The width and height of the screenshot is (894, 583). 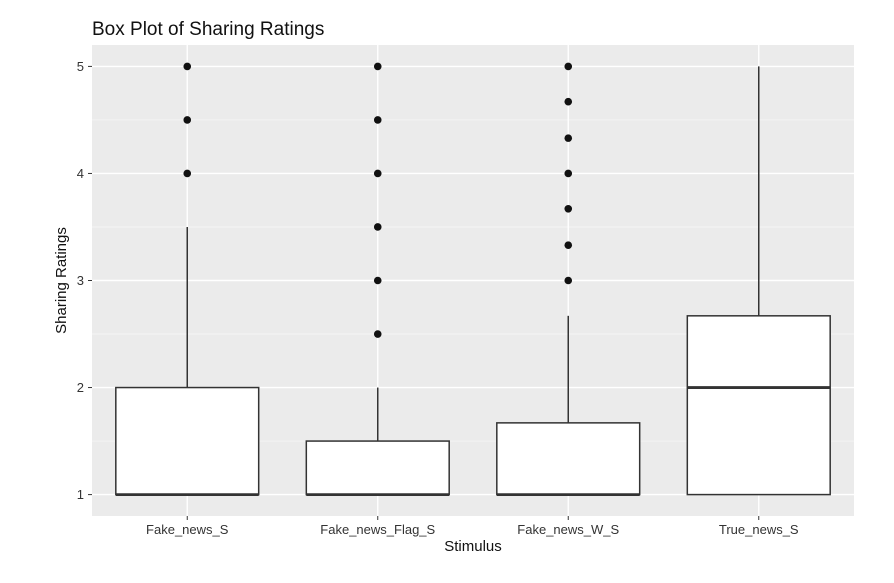 What do you see at coordinates (208, 29) in the screenshot?
I see `chart-title: Box Plot of Sharing Ratings` at bounding box center [208, 29].